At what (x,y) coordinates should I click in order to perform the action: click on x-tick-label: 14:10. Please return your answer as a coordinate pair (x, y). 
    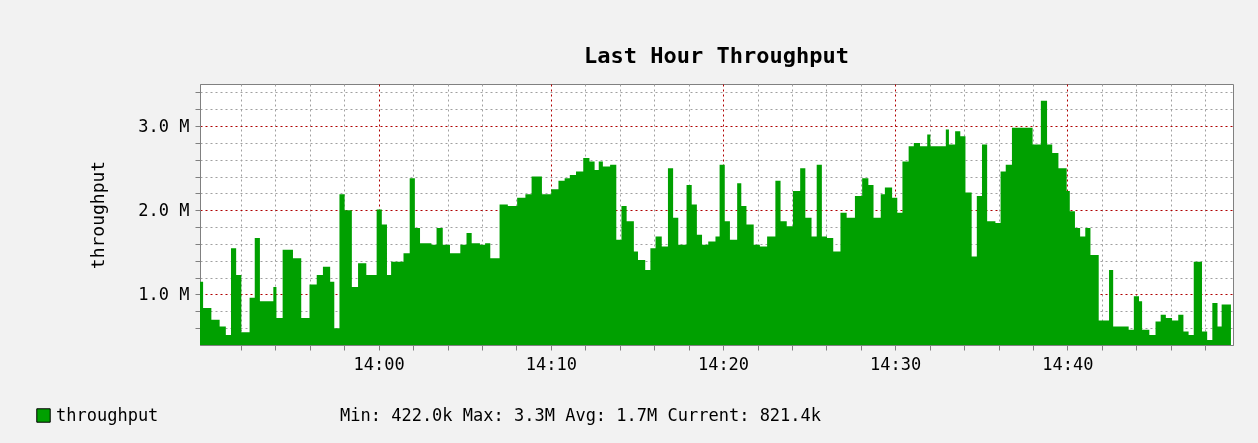
    Looking at the image, I should click on (551, 363).